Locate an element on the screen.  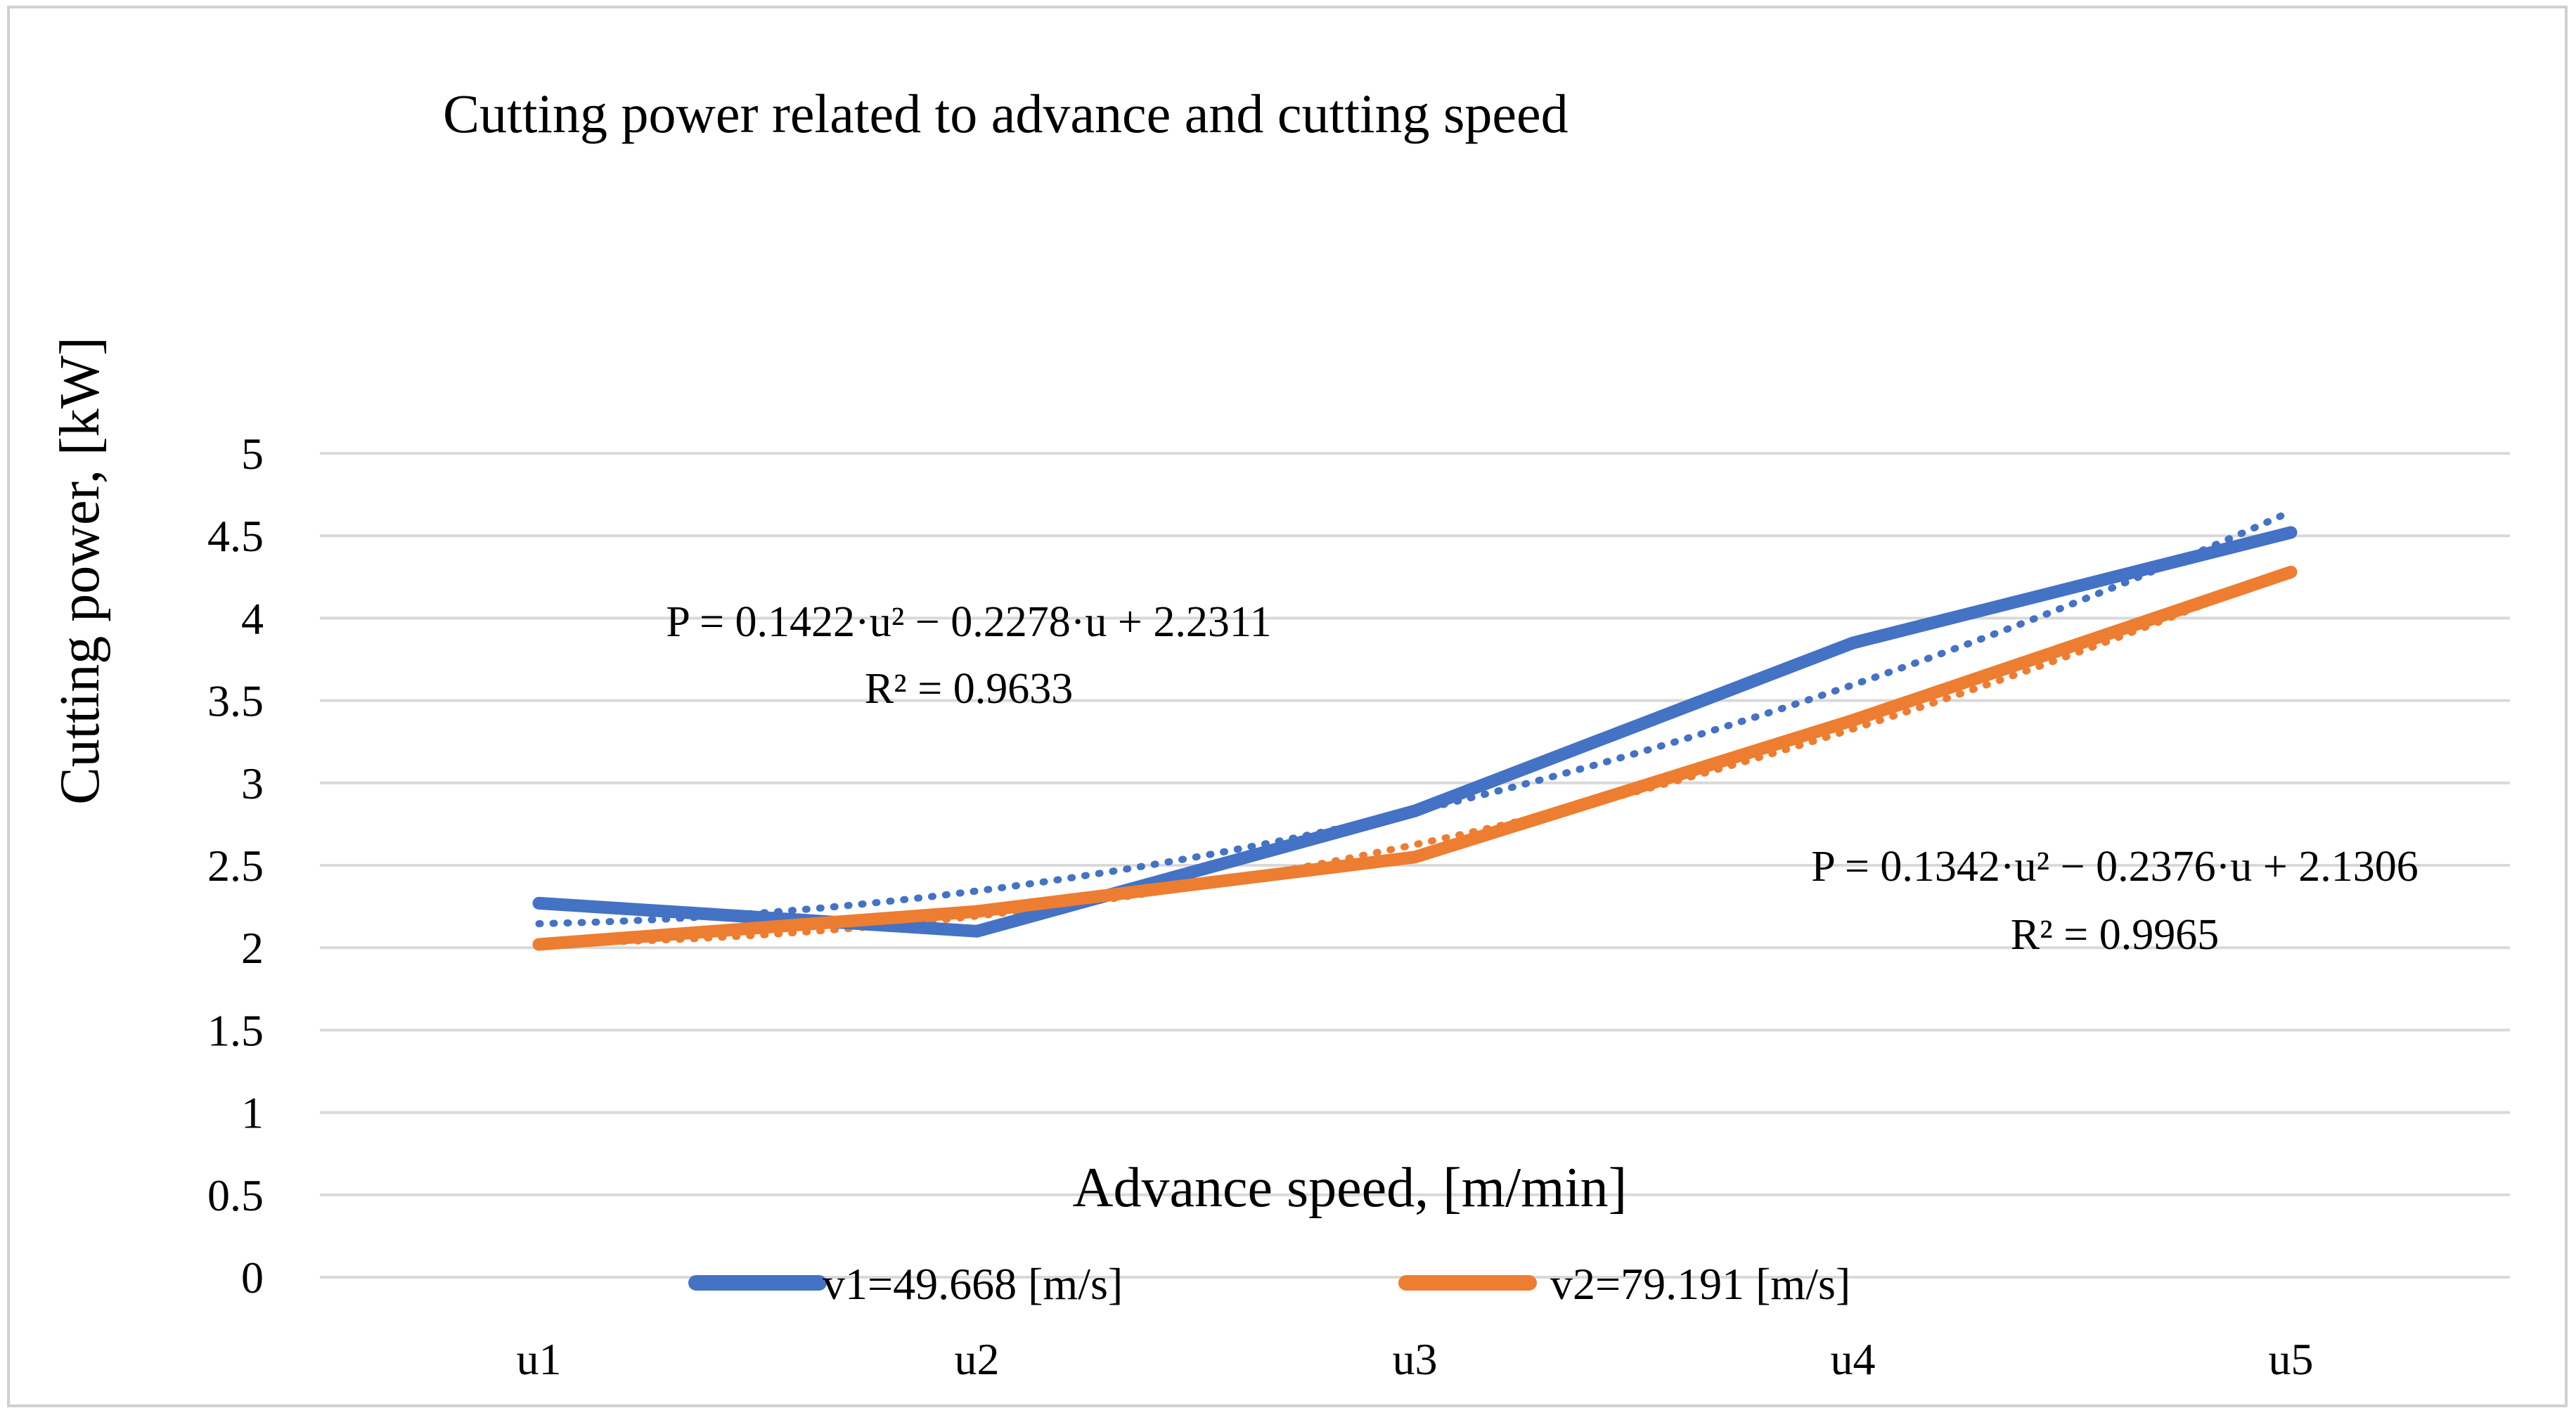
y-tick-label: 2.5 is located at coordinates (235, 866).